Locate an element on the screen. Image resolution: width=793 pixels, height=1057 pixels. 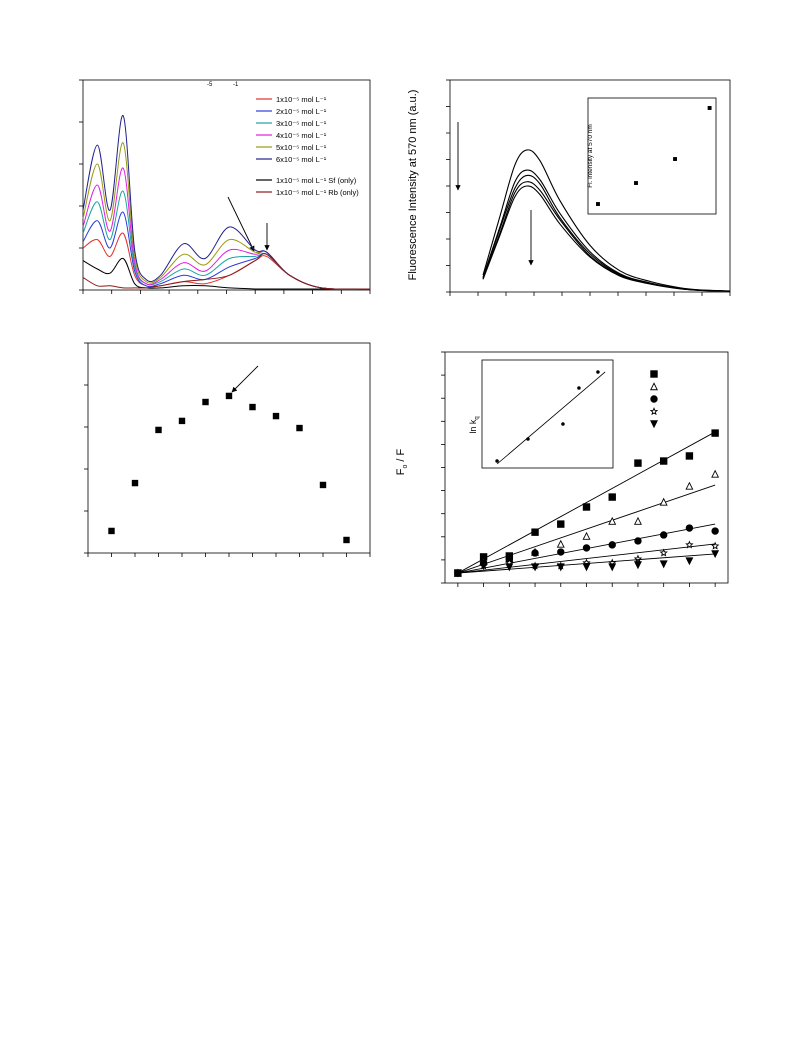
legend-label: 6x10⁻⁵ mol L⁻¹ is located at coordinates (301, 159).